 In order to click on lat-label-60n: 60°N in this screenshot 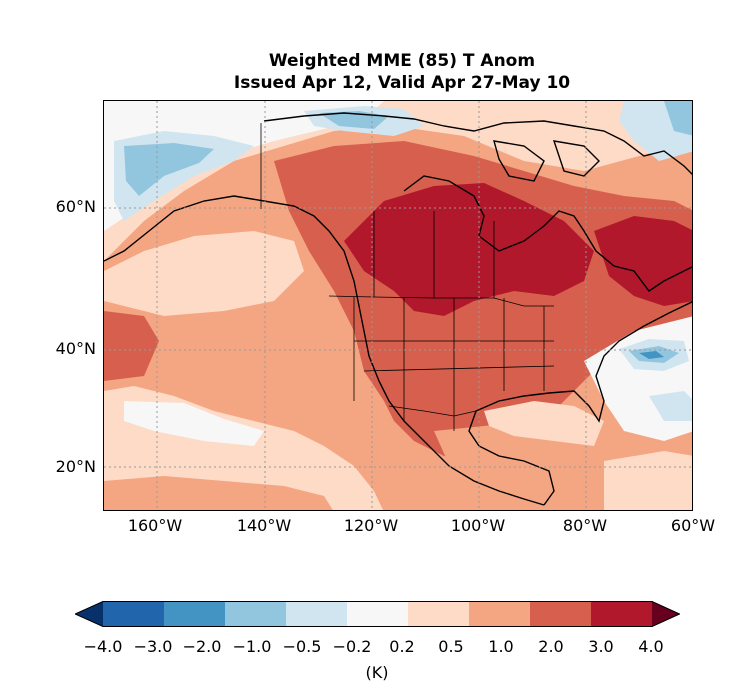, I will do `click(75, 206)`.